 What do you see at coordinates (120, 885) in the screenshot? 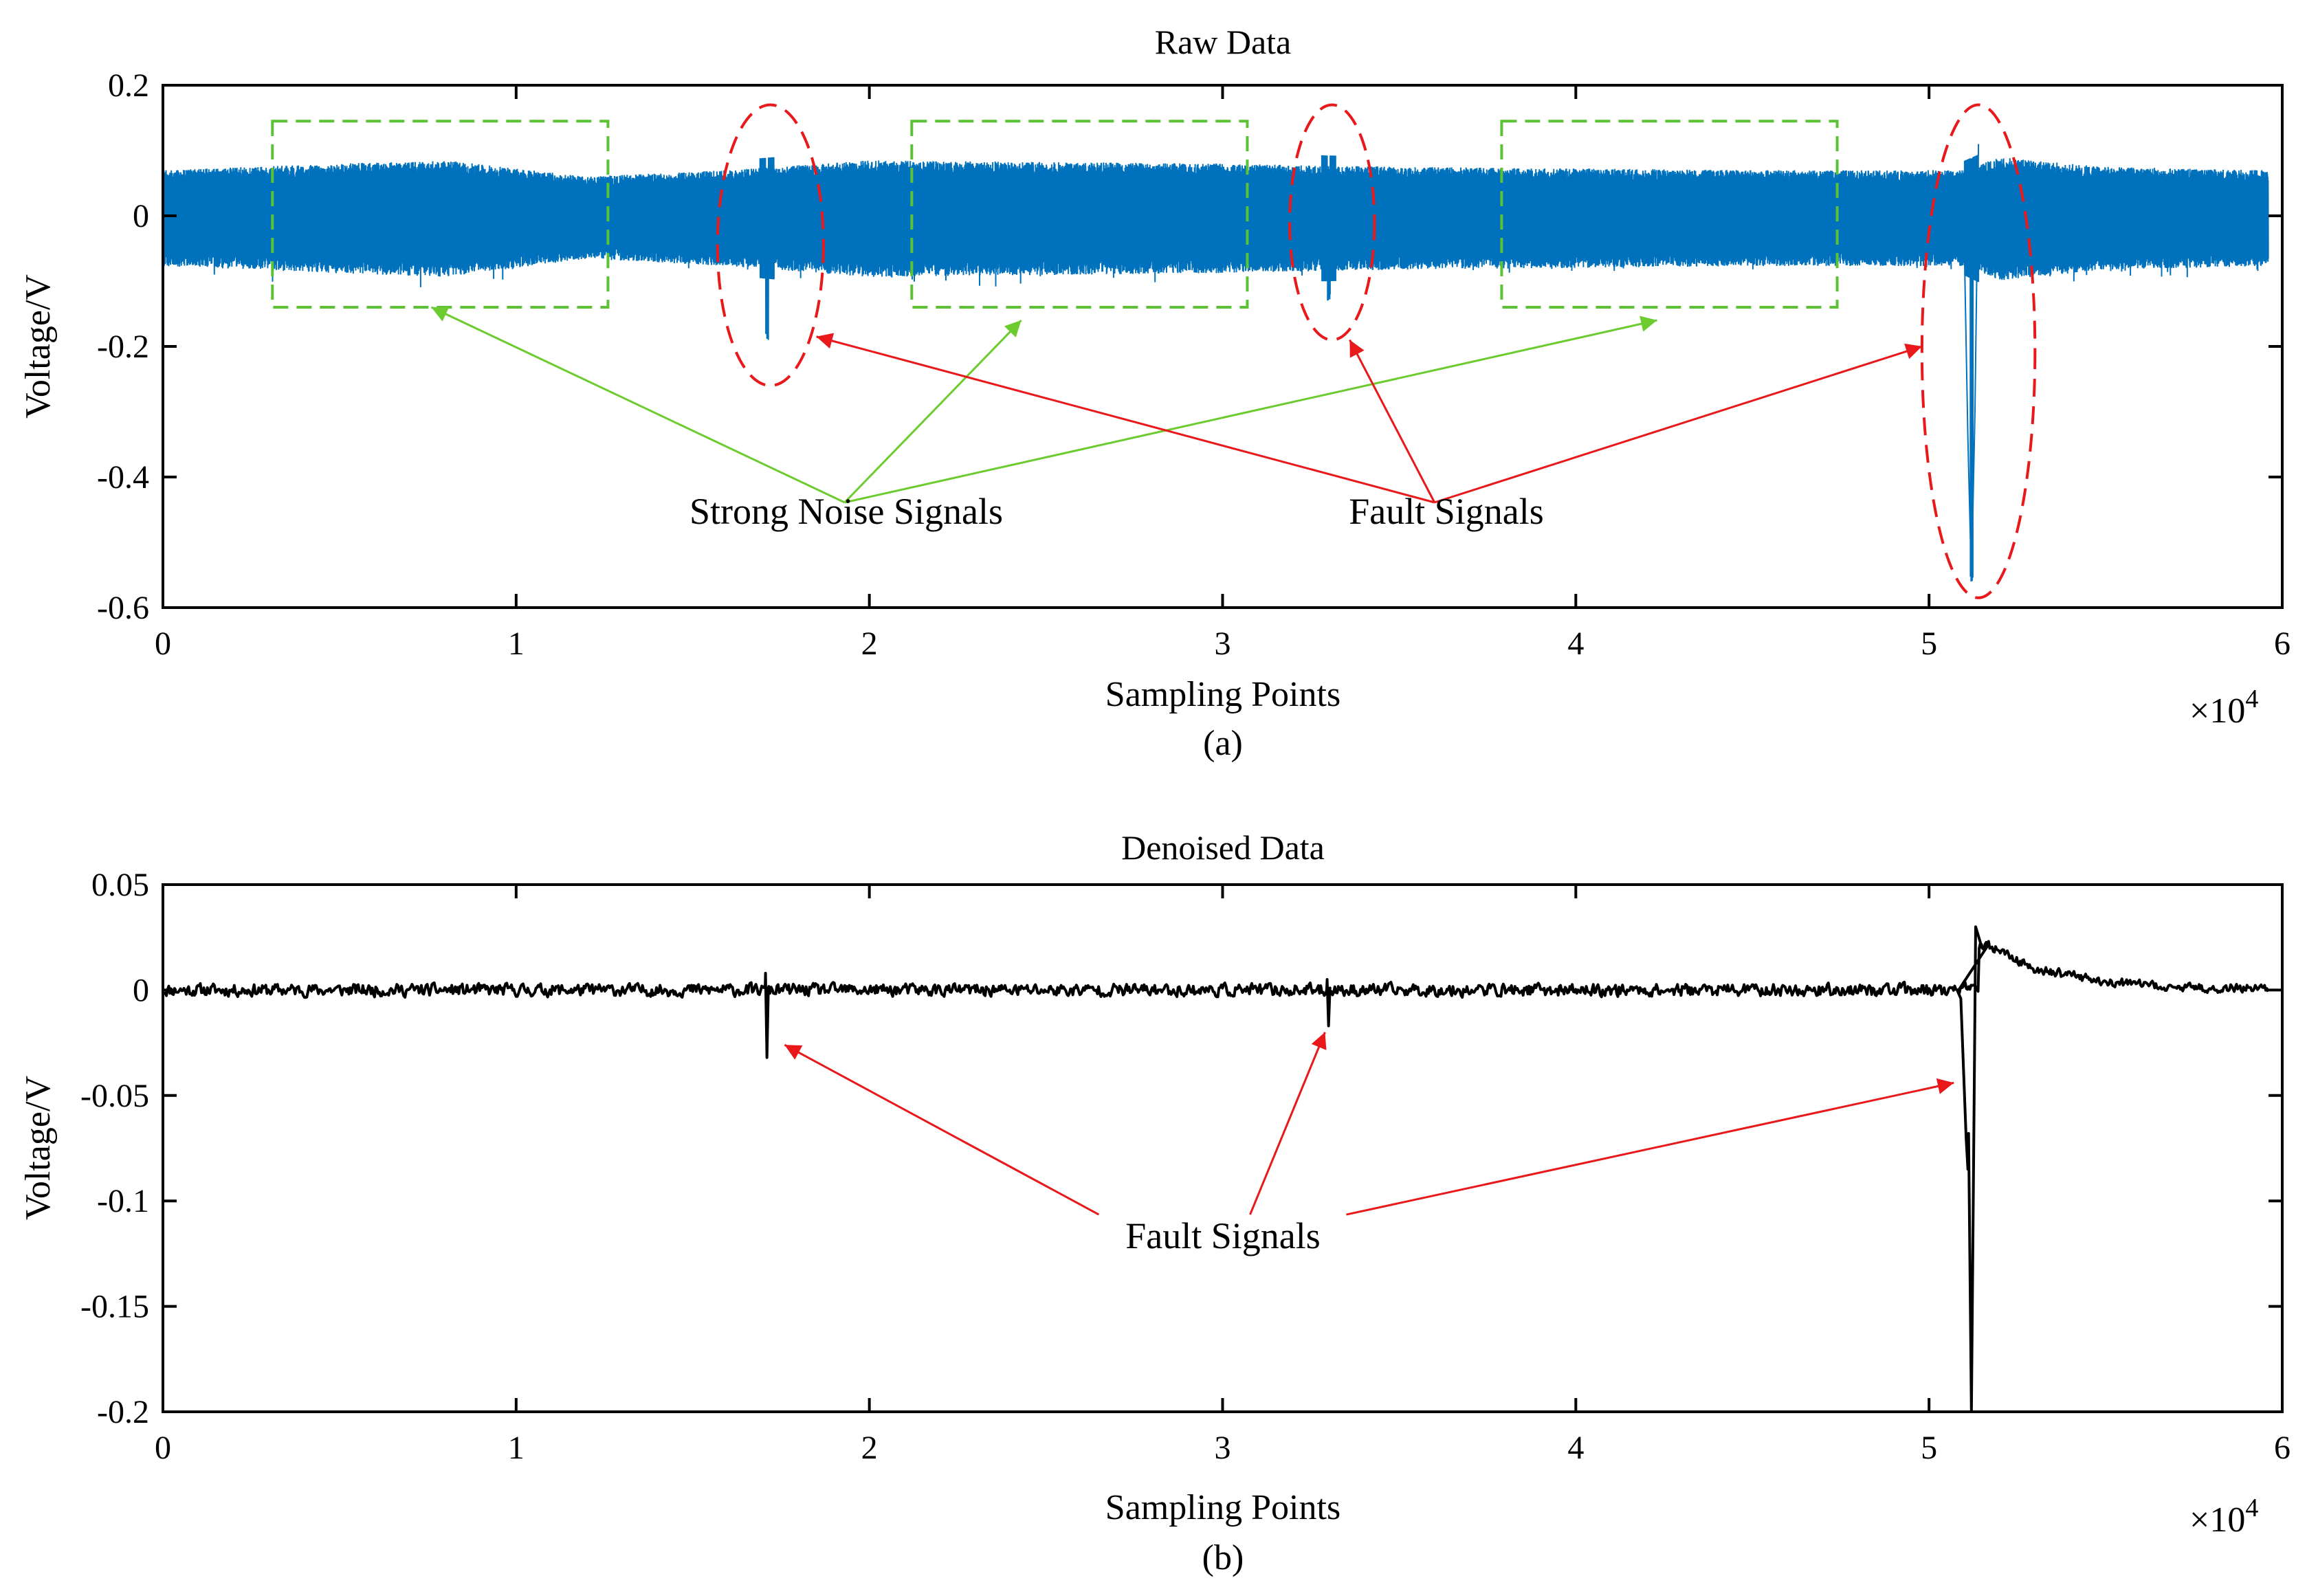
I see `y-tick-label: 0.05` at bounding box center [120, 885].